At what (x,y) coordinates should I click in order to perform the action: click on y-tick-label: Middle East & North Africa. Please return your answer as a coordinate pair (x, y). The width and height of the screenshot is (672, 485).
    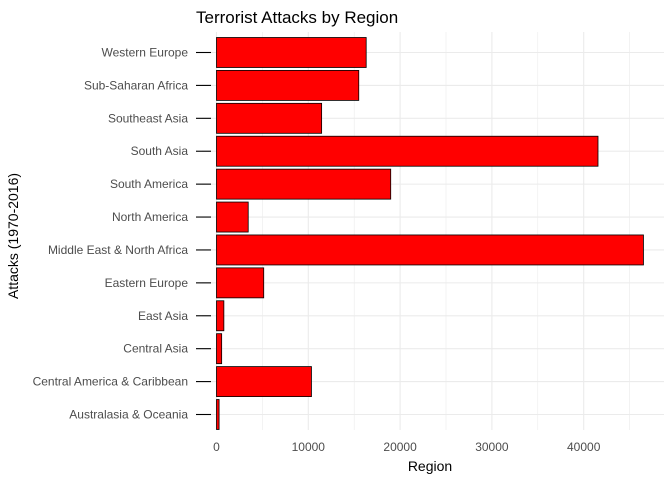
    Looking at the image, I should click on (118, 250).